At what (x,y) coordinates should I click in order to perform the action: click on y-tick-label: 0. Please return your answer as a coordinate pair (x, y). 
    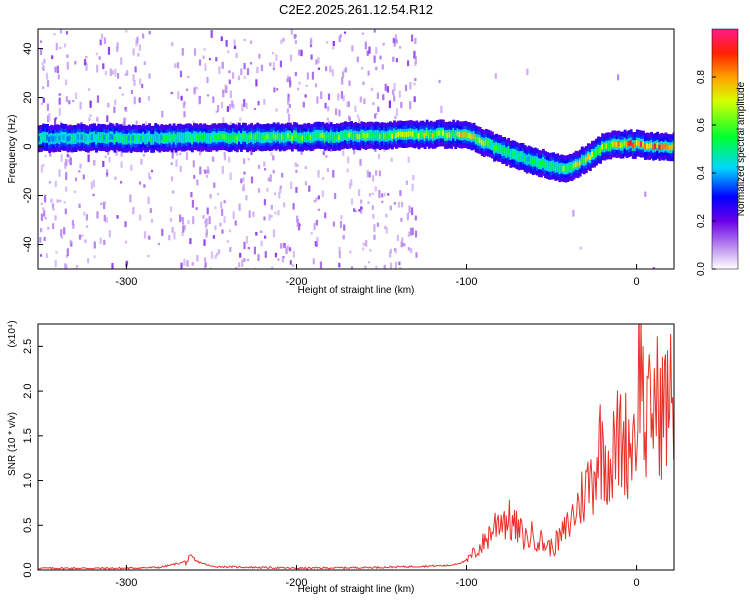
    Looking at the image, I should click on (28, 146).